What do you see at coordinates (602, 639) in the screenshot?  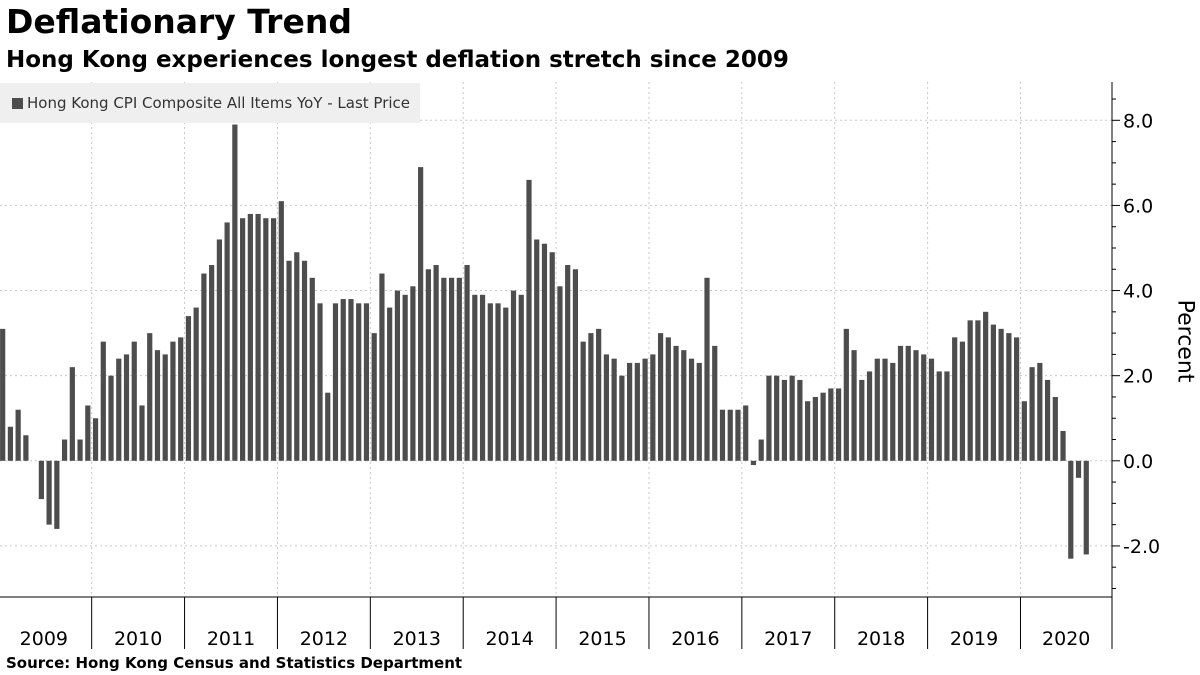 I see `x-tick-label: 2015` at bounding box center [602, 639].